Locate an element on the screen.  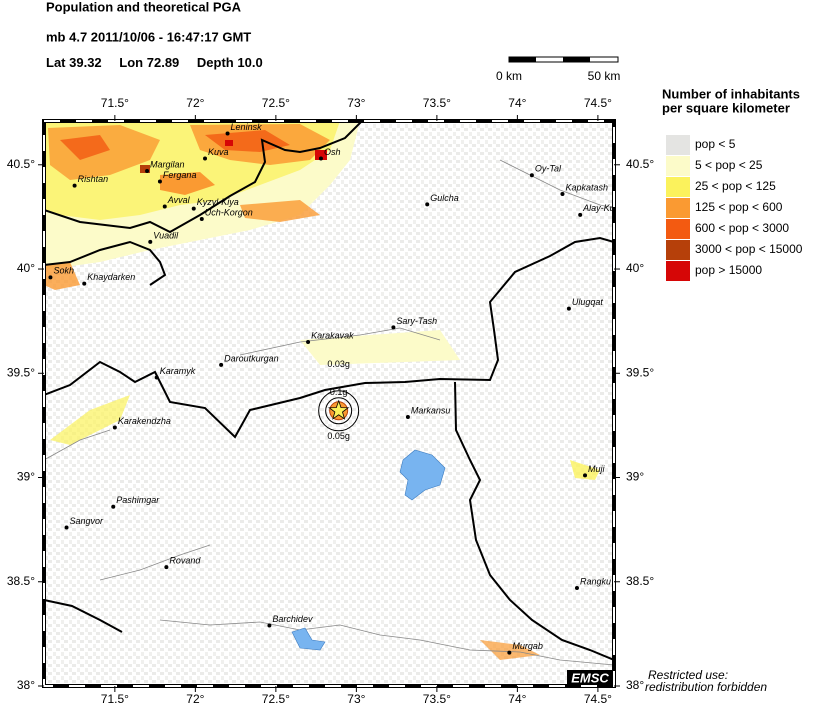
place-name: Murgab is located at coordinates (527, 646).